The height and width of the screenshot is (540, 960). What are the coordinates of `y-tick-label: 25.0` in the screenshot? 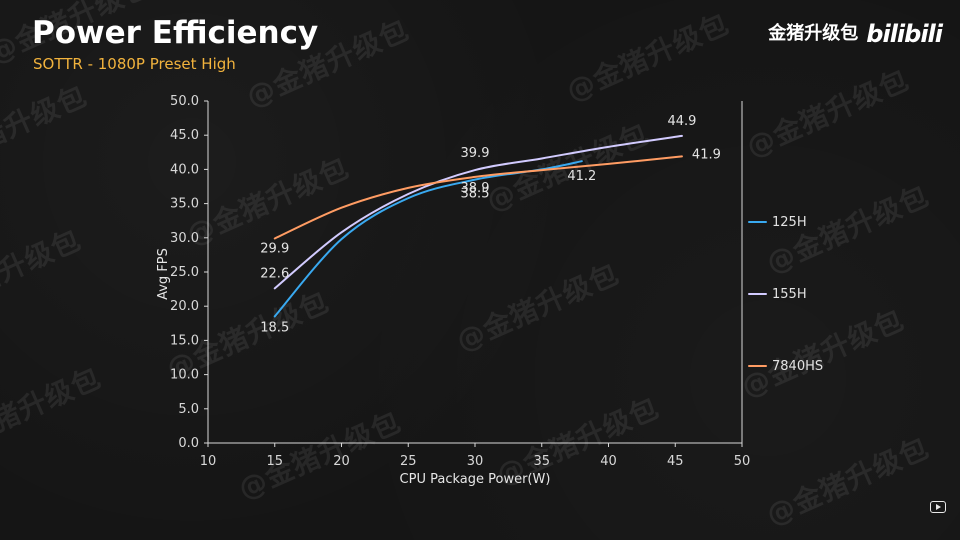 It's located at (184, 272).